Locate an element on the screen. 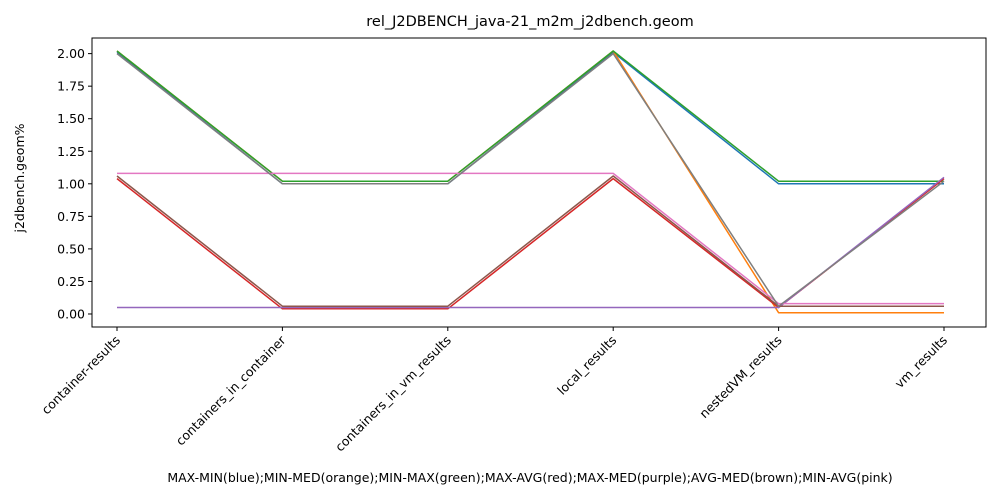 The height and width of the screenshot is (500, 1000). y-tick-label: 0.50 is located at coordinates (71, 248).